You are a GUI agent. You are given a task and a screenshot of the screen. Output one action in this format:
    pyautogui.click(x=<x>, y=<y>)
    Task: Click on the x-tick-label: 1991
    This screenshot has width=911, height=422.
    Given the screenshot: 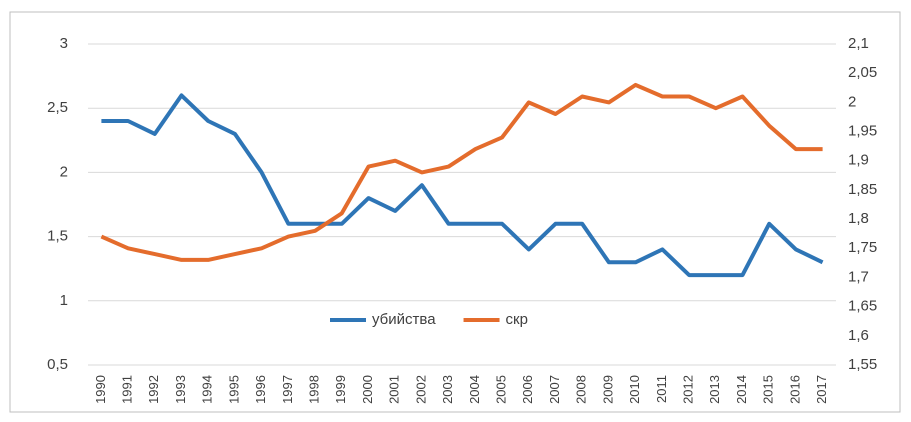 What is the action you would take?
    pyautogui.click(x=127, y=389)
    